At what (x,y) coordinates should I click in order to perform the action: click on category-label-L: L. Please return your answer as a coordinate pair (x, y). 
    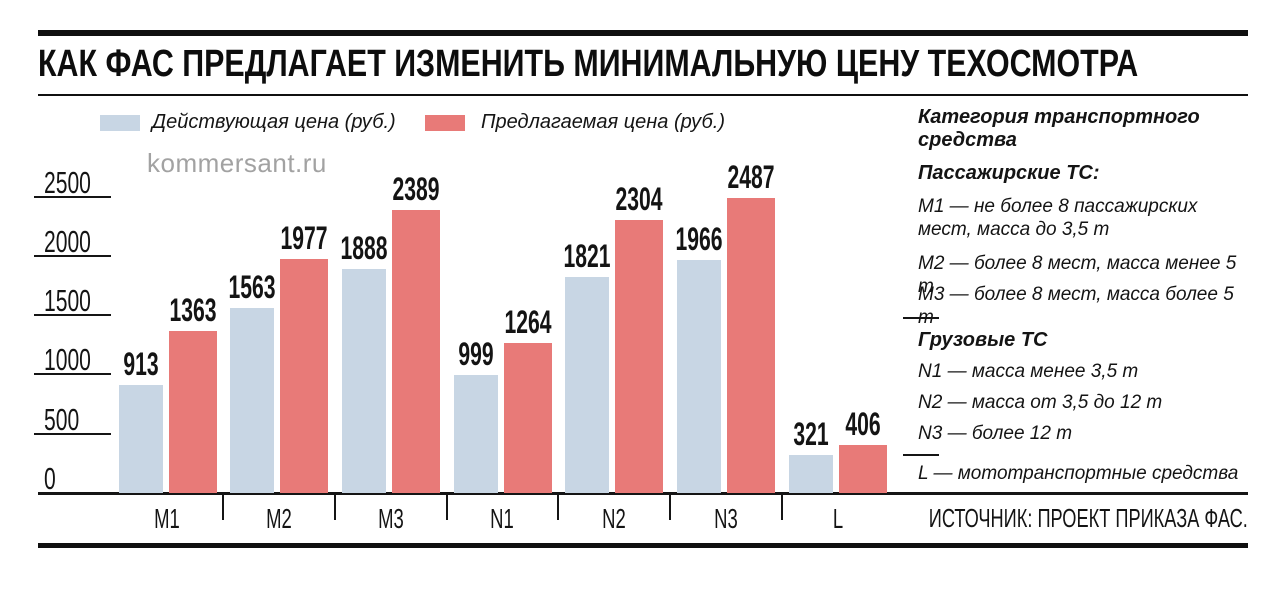
    Looking at the image, I should click on (837, 518).